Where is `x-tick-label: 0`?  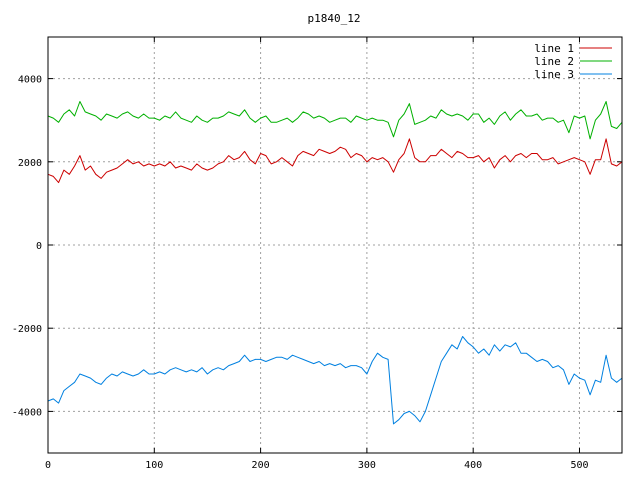 x-tick-label: 0 is located at coordinates (48, 465).